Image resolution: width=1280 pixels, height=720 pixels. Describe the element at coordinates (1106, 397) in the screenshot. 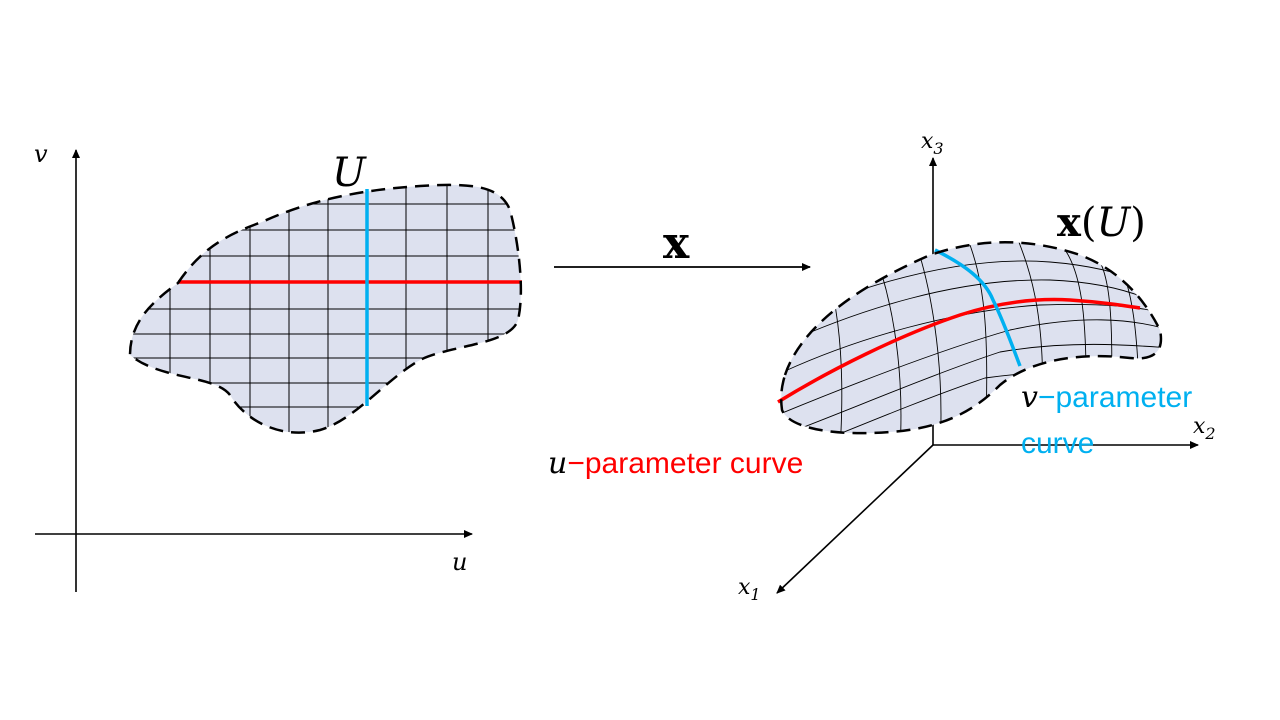

I see `v-curve-label-line1: v−parameter` at that location.